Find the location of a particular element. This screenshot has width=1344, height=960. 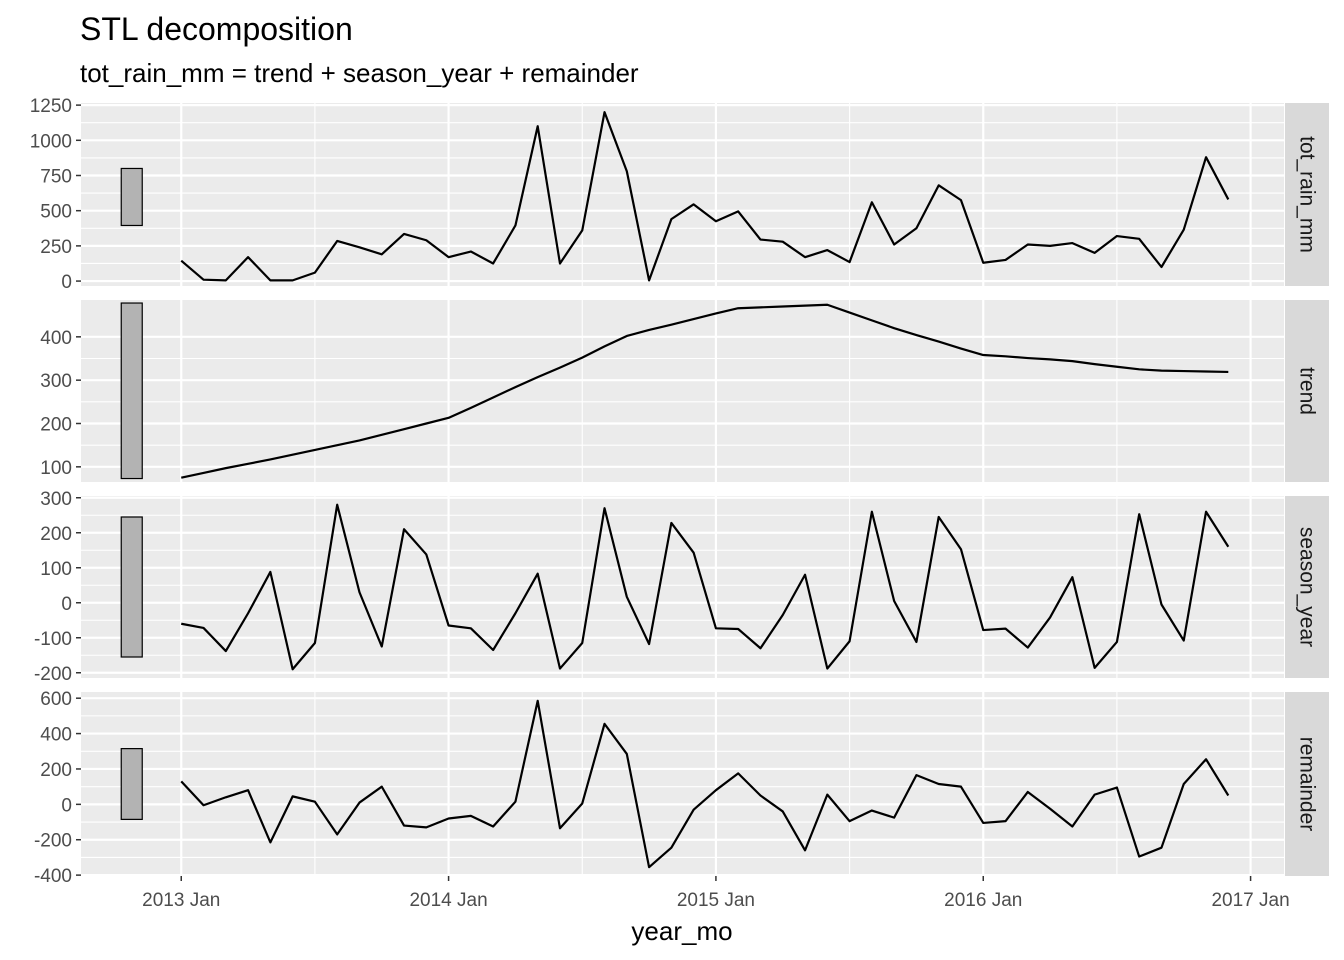

y-tick-label: 750 is located at coordinates (56, 176).